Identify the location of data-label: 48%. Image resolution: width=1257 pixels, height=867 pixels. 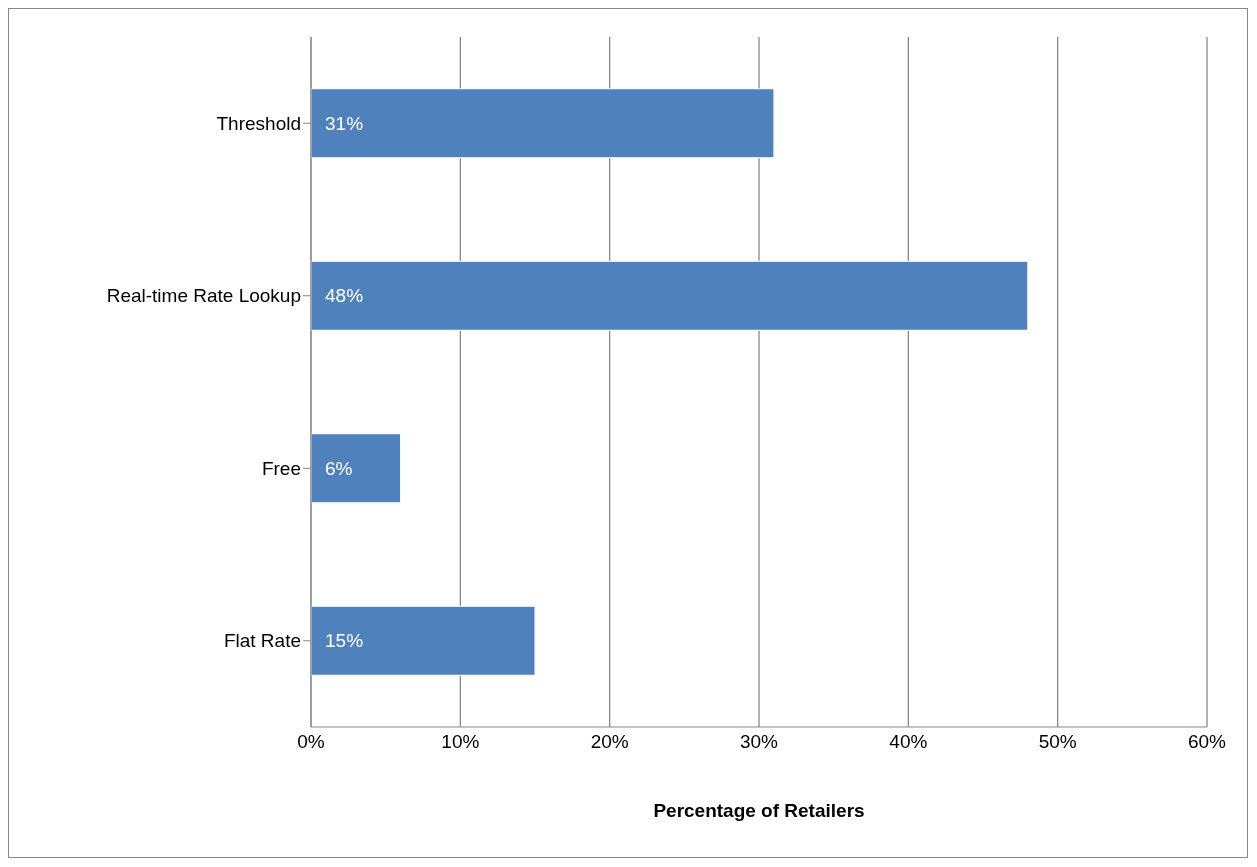
(344, 296).